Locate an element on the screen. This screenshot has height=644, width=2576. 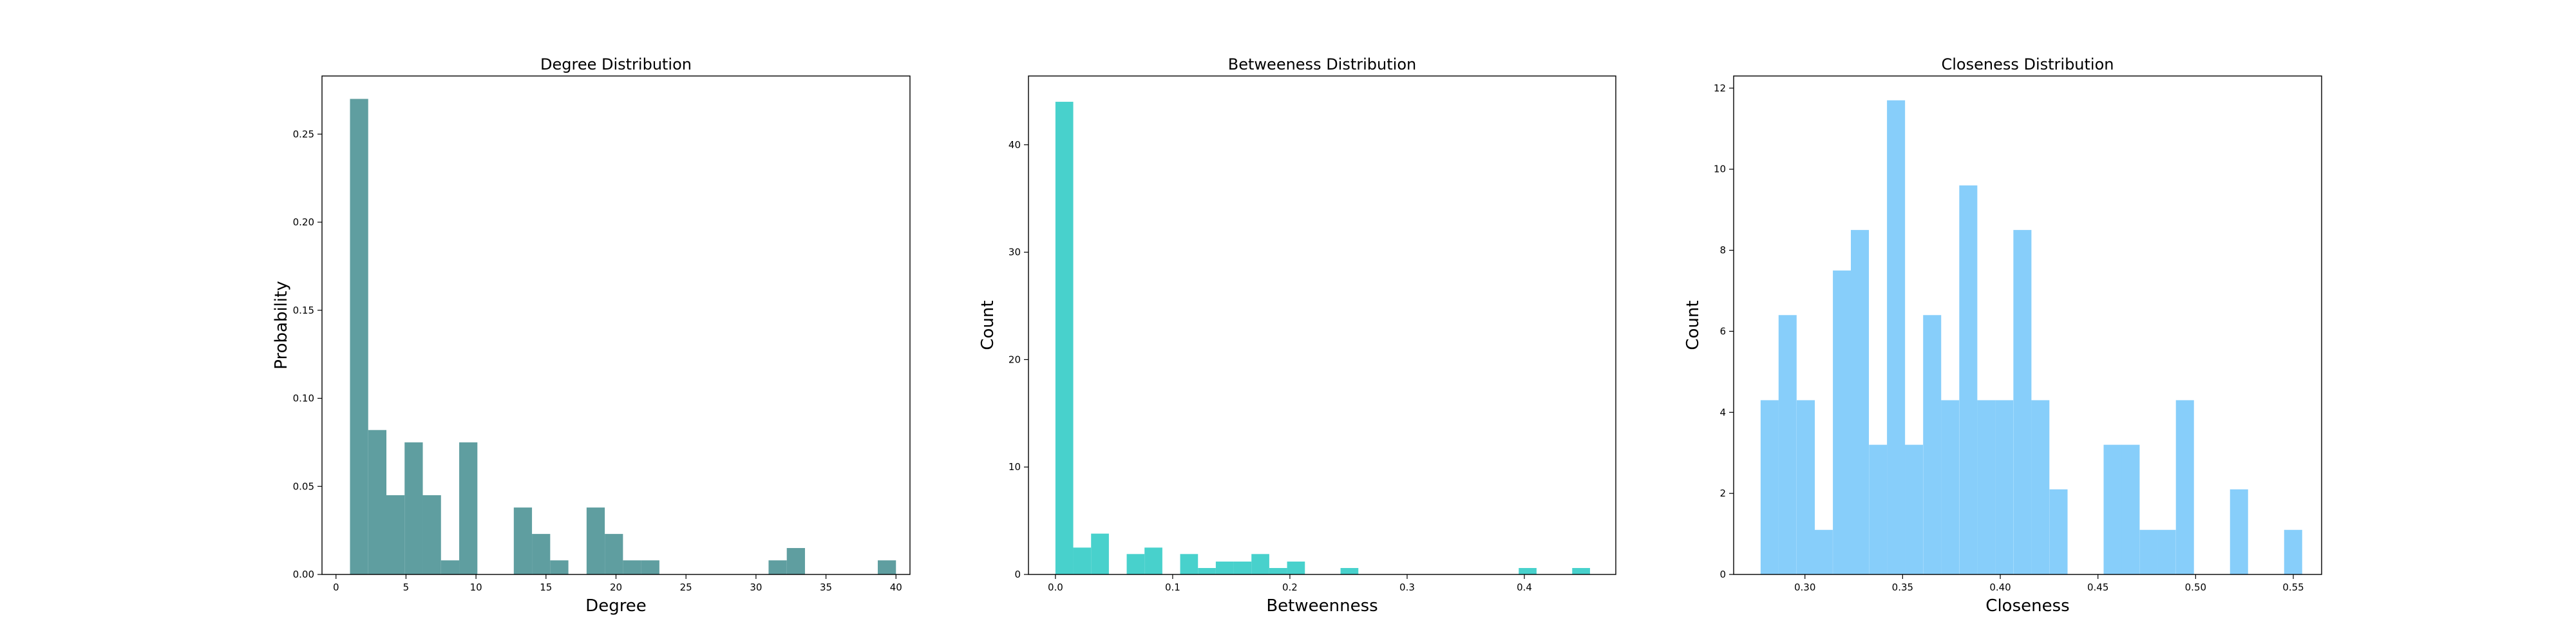
closeness-ylabel: Count is located at coordinates (1693, 325).